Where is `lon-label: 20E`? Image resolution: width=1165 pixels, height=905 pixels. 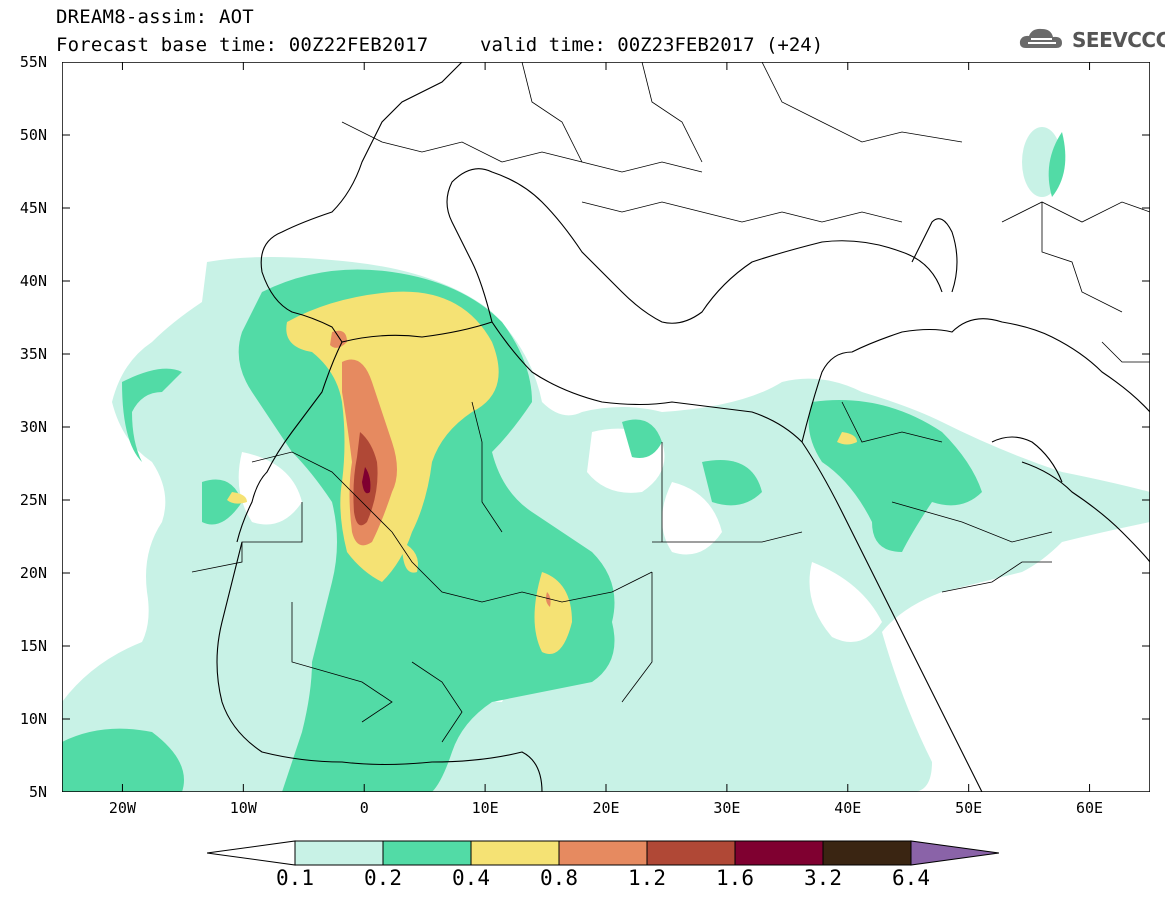 lon-label: 20E is located at coordinates (606, 808).